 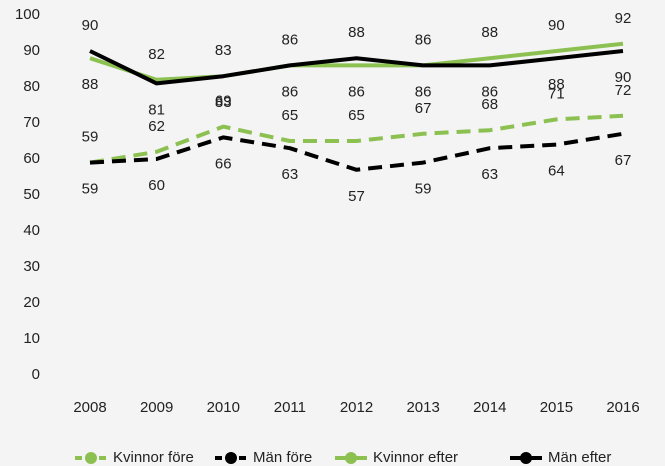 What do you see at coordinates (489, 104) in the screenshot?
I see `data-label: 68` at bounding box center [489, 104].